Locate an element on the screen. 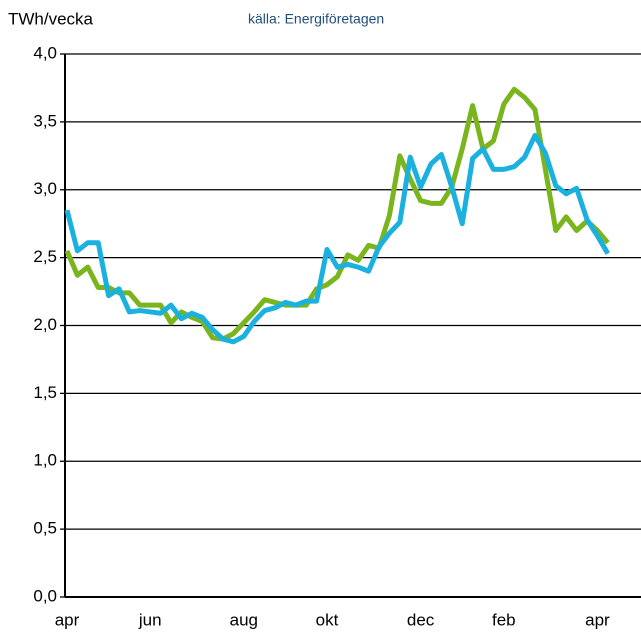 The image size is (641, 632). y-tick-label: 1,5 is located at coordinates (45, 392).